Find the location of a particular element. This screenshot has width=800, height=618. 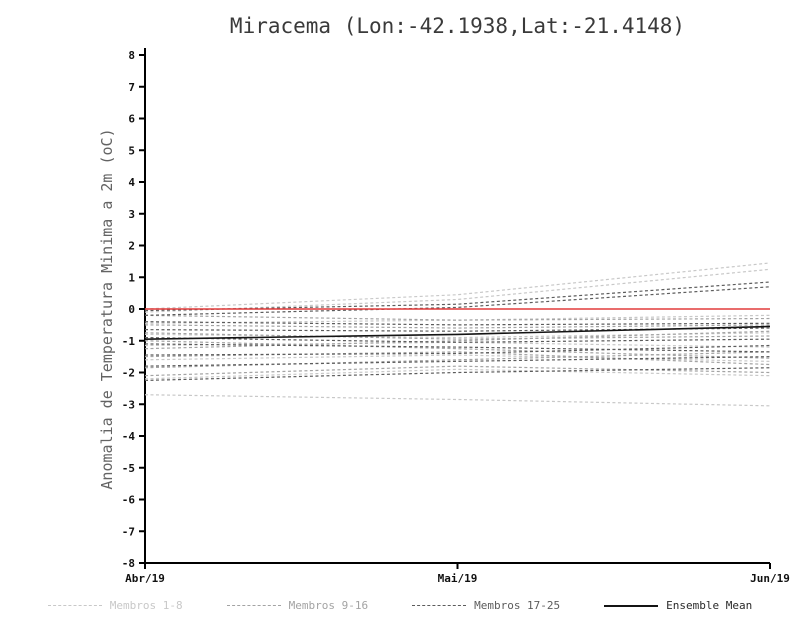

membro-01-line is located at coordinates (457, 286).